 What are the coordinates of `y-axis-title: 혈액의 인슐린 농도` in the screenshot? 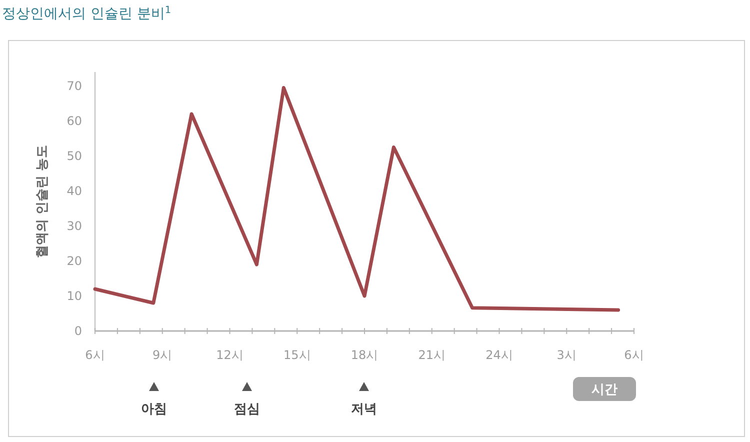 It's located at (42, 201).